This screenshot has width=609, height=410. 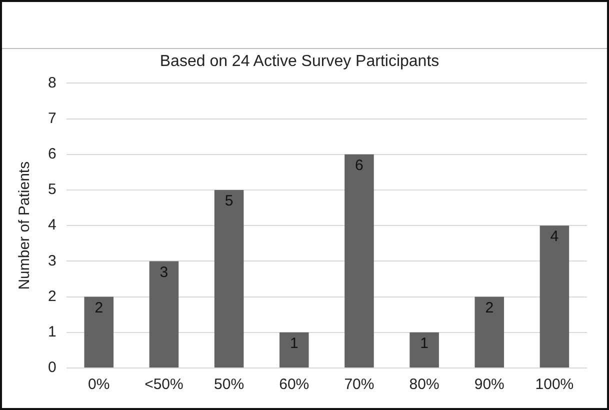 I want to click on x-tick-label: 100%, so click(x=554, y=385).